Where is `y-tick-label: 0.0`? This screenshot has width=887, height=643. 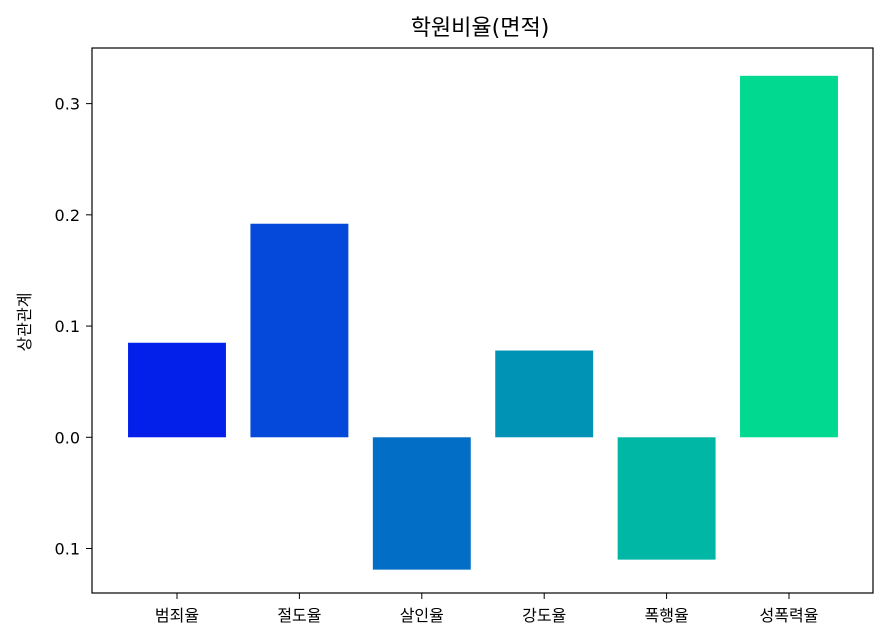
y-tick-label: 0.0 is located at coordinates (67, 437).